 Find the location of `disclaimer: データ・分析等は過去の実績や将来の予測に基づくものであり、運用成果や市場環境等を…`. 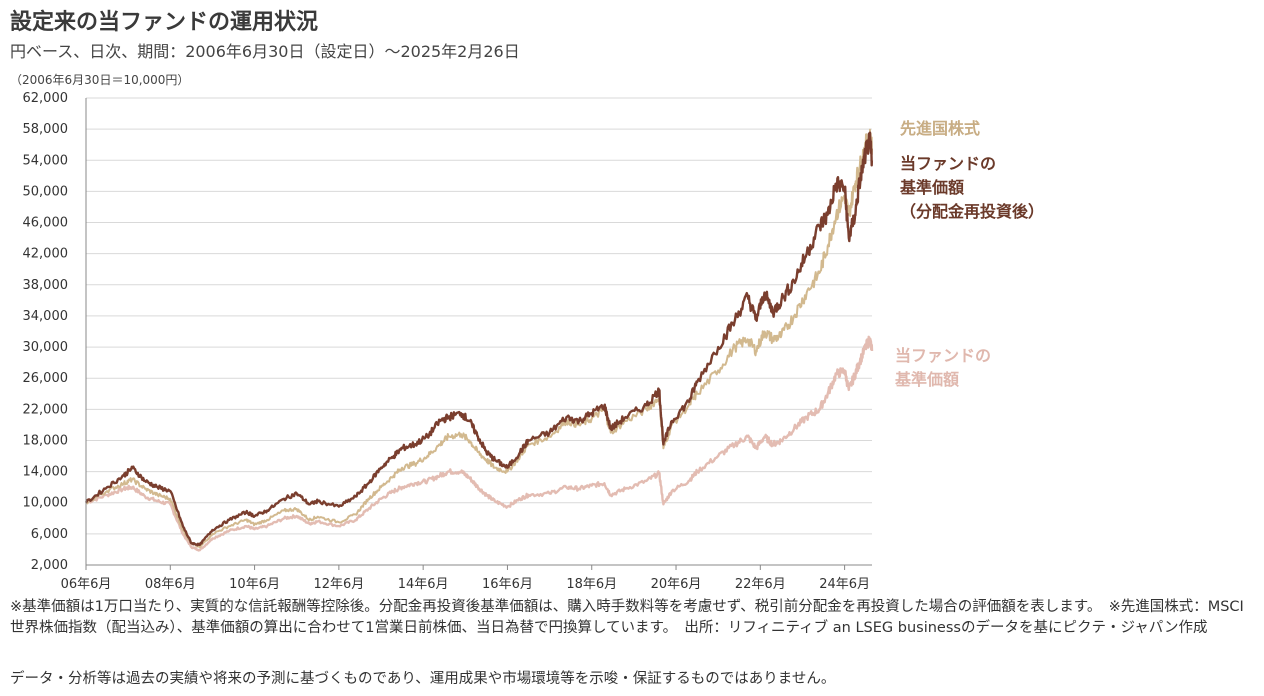

disclaimer: データ・分析等は過去の実績や将来の予測に基づくものであり、運用成果や市場環境等を… is located at coordinates (423, 679).